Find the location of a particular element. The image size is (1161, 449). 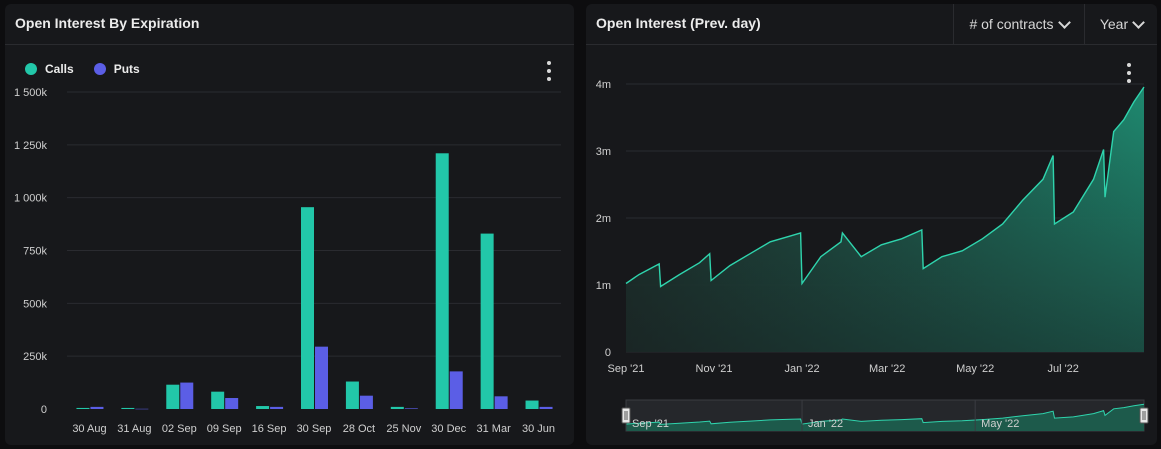

legend-label: Puts is located at coordinates (126, 69).